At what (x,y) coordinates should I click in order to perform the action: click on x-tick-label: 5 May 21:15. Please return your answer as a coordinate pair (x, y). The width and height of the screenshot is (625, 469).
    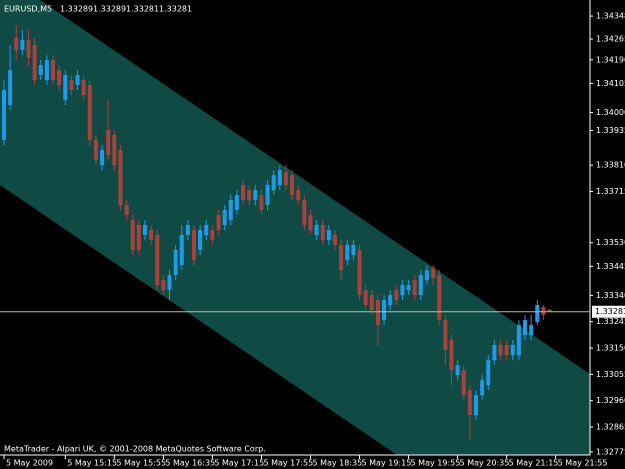
    Looking at the image, I should click on (534, 463).